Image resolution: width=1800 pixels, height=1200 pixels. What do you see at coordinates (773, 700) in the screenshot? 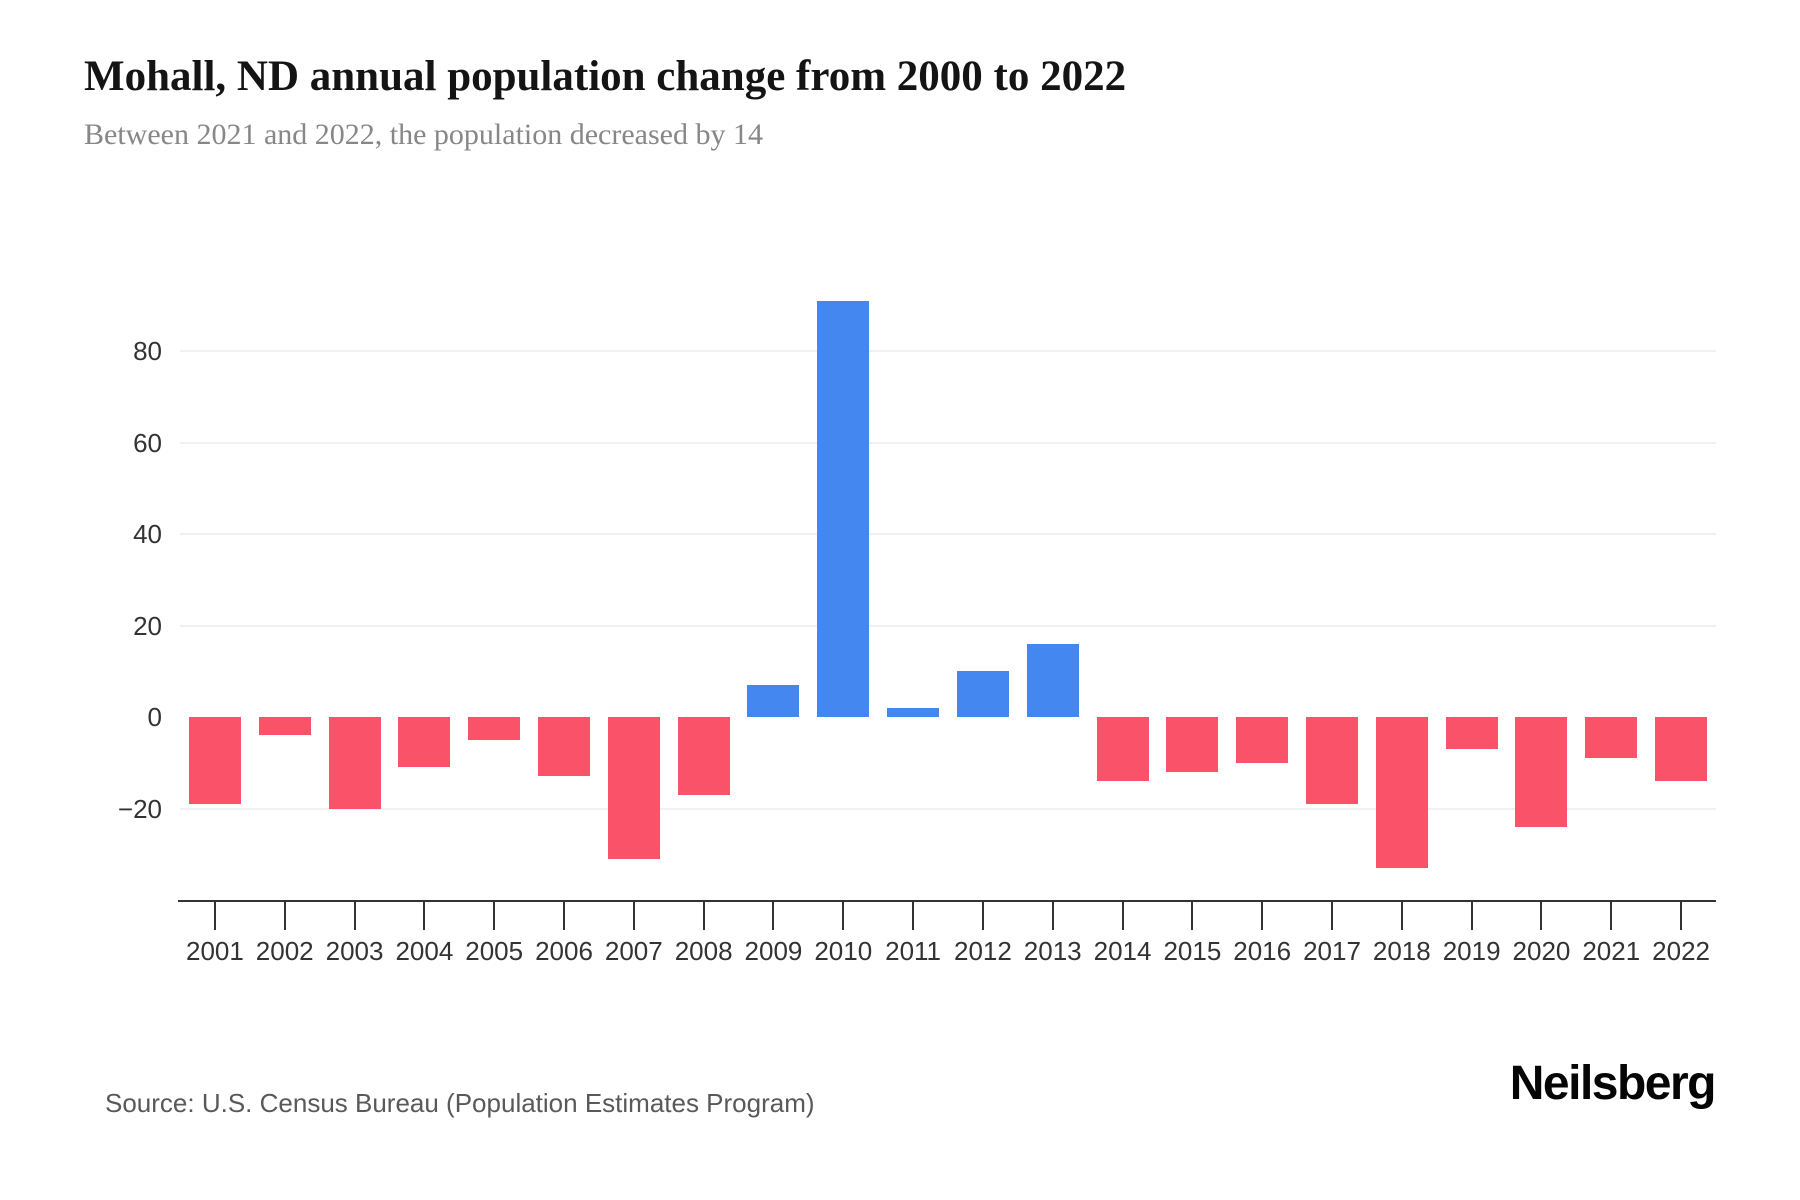
I see `bar-2009` at bounding box center [773, 700].